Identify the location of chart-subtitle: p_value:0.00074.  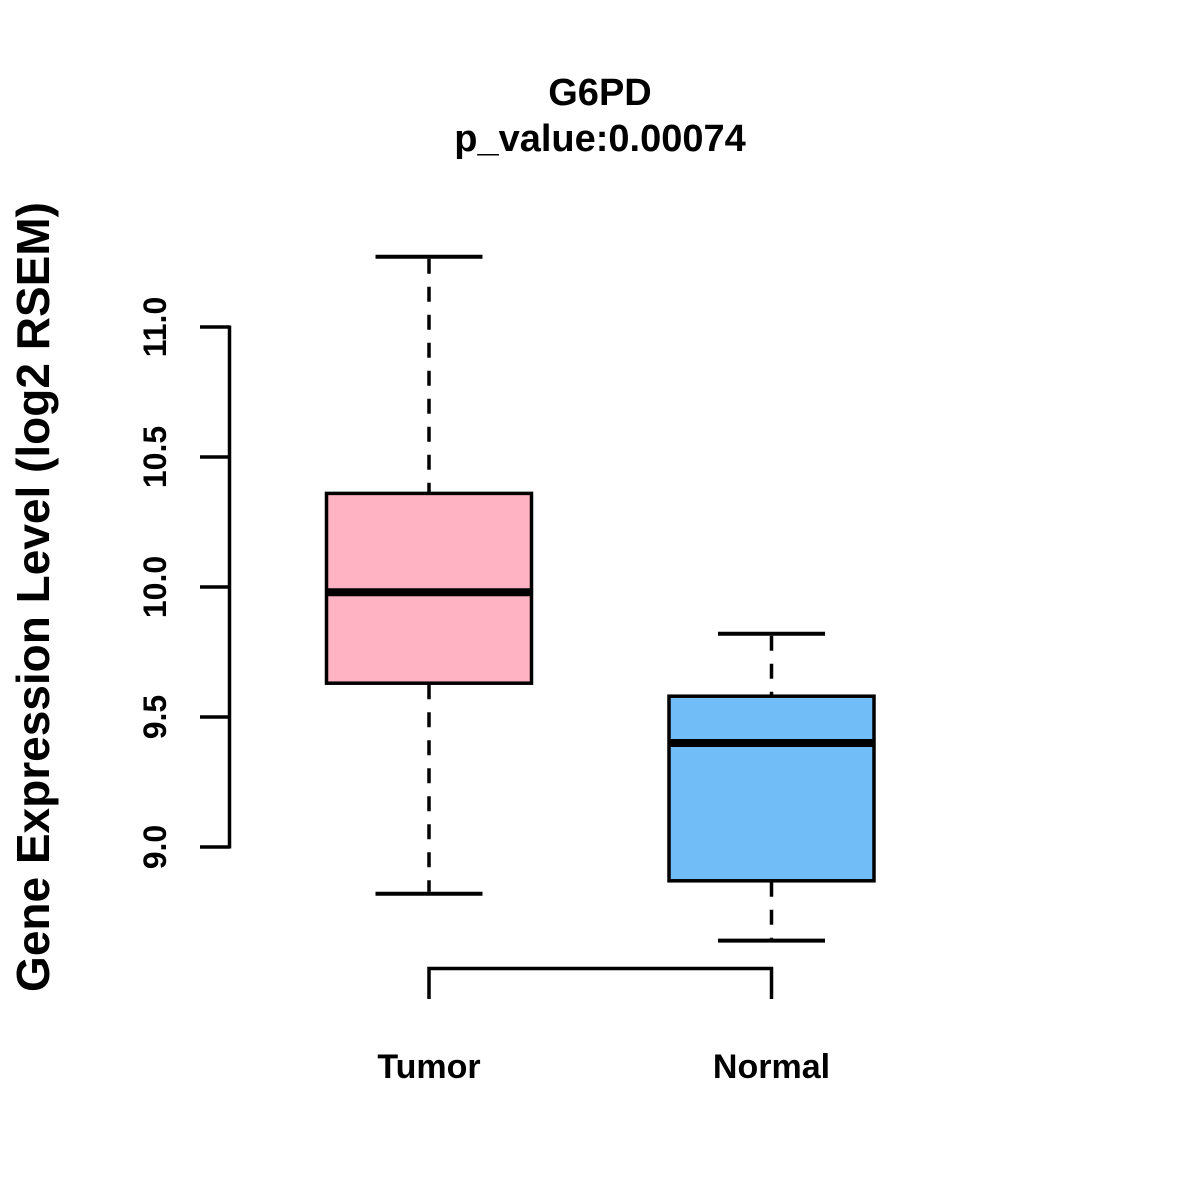
(600, 139).